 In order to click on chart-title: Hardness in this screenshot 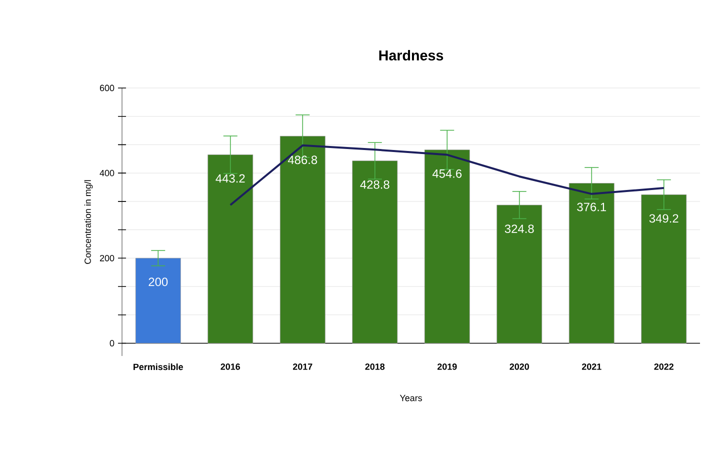, I will do `click(411, 55)`.